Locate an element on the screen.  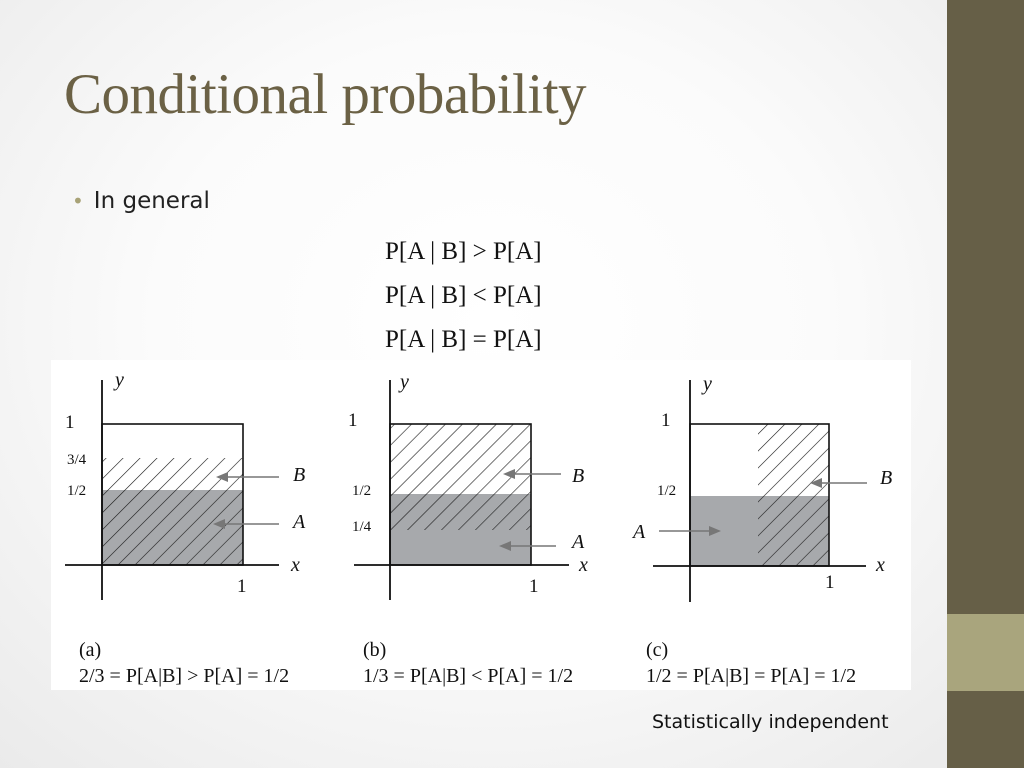
diagram-c-label-b: B is located at coordinates (886, 478).